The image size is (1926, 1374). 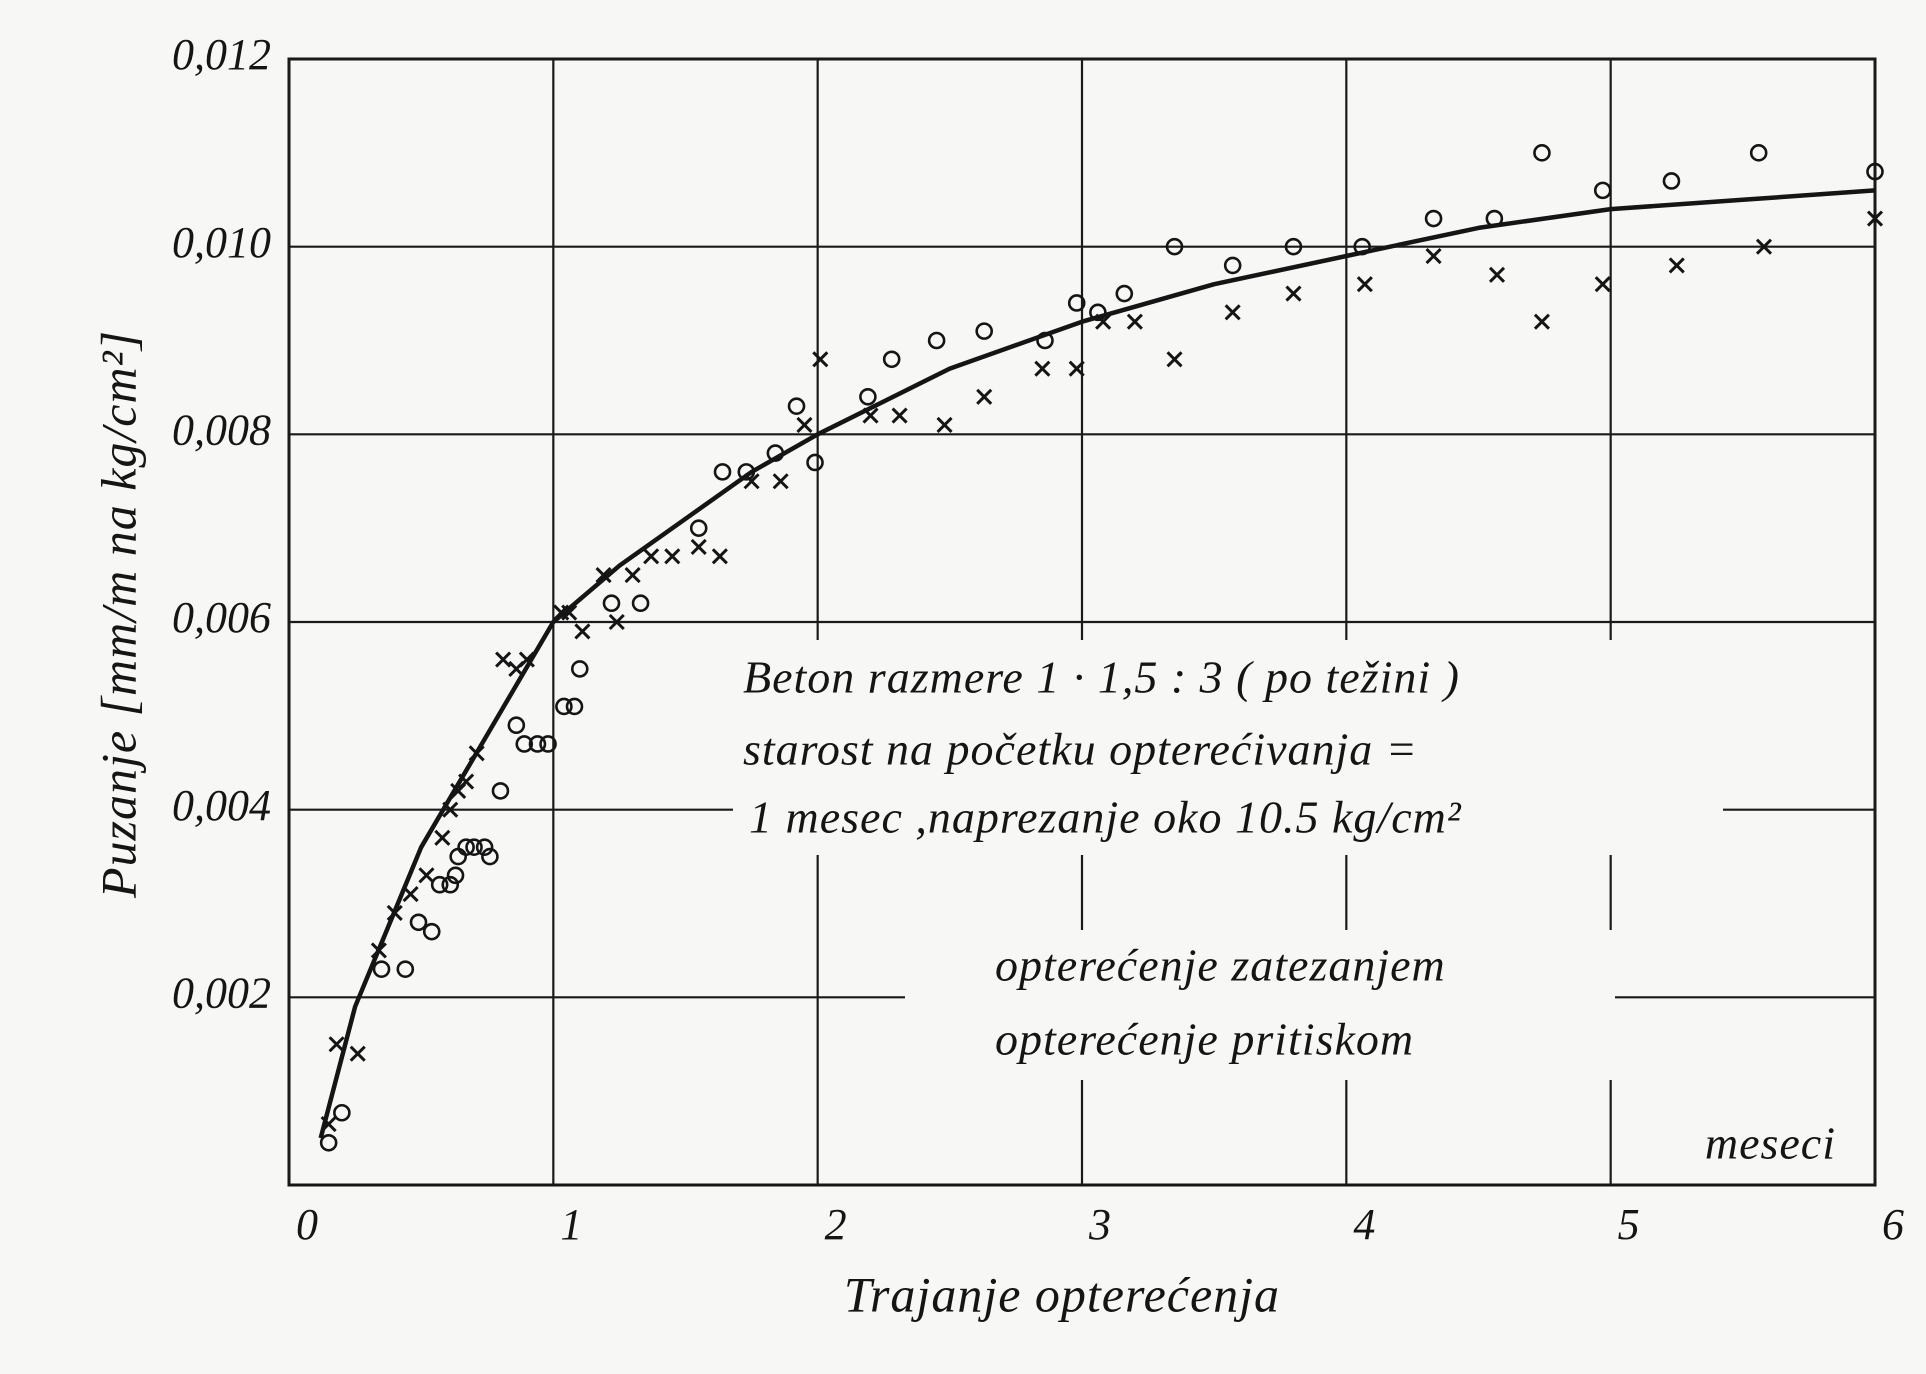 I want to click on x-tick-label: 2, so click(x=836, y=1224).